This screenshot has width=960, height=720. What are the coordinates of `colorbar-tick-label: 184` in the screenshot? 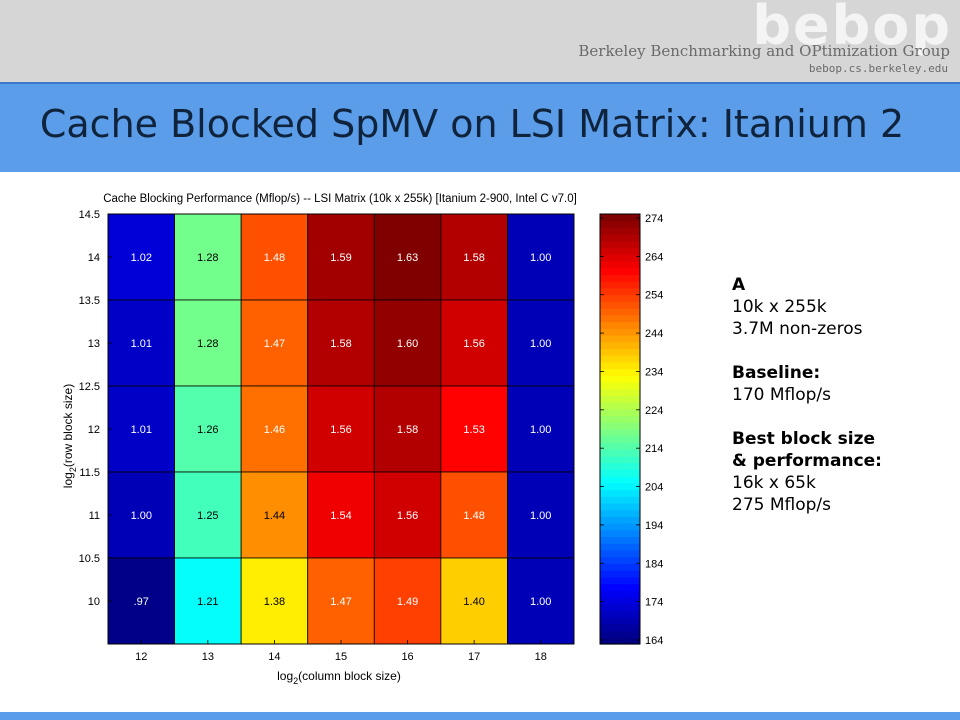 It's located at (654, 564).